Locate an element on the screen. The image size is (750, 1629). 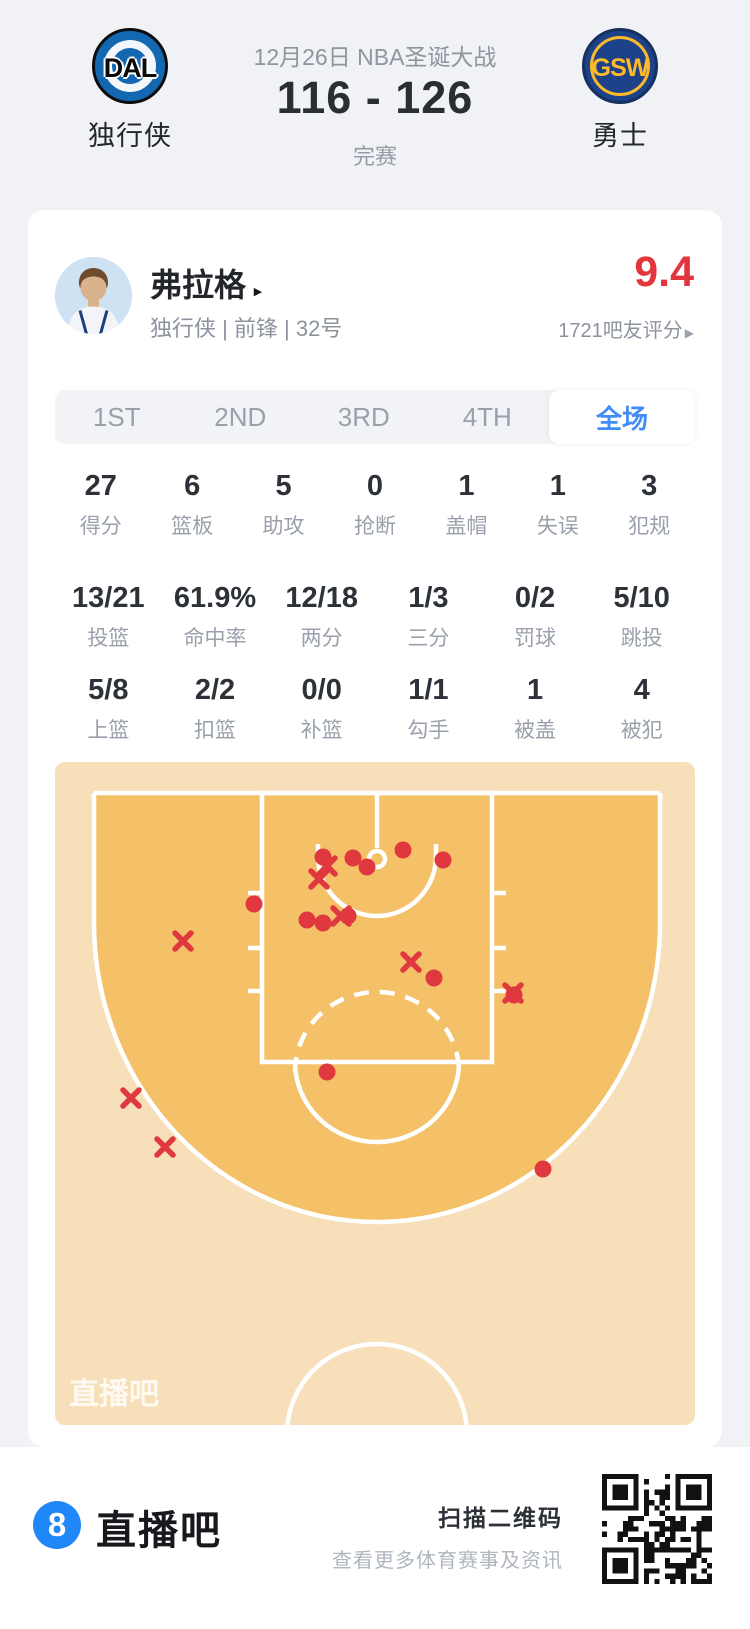
footer: 8 直播吧 扫描二维码 查看更多体育赛事及资讯 is located at coordinates (375, 1538).